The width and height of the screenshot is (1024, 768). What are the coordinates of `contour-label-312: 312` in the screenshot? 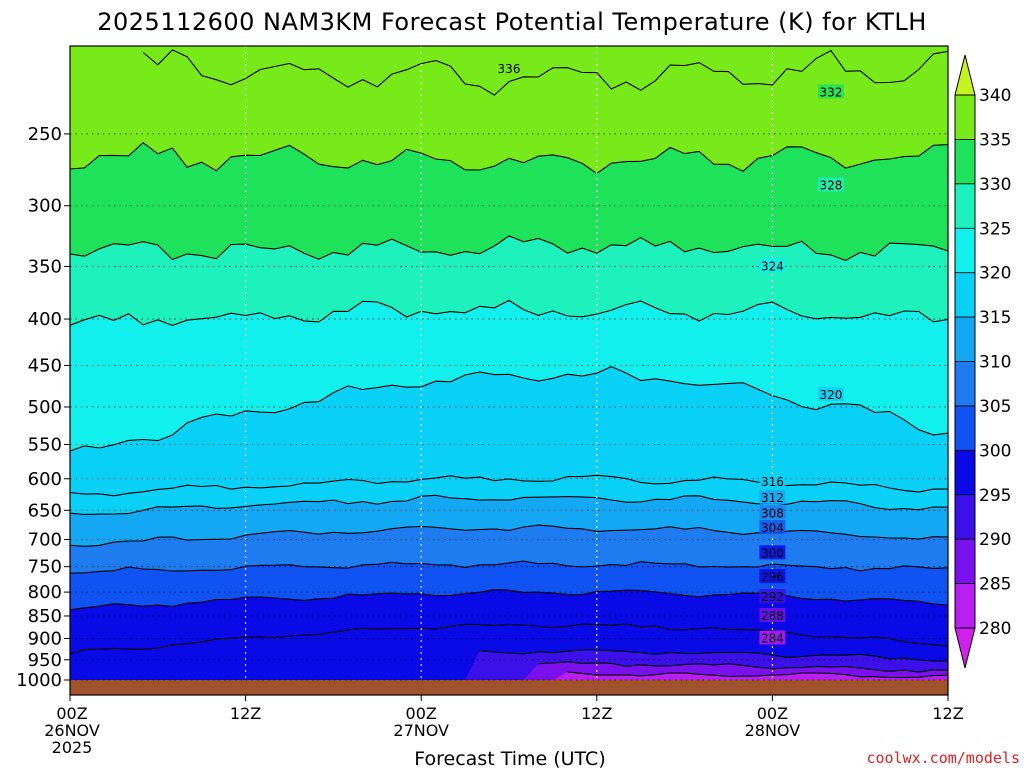 It's located at (772, 498).